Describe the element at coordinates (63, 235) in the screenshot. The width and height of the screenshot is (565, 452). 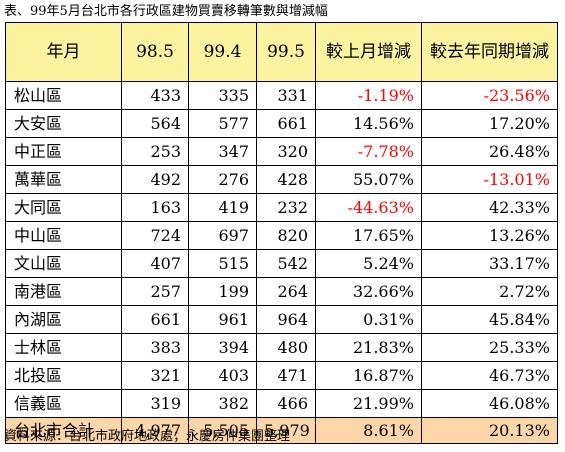
I see `district-cell: 中山區` at that location.